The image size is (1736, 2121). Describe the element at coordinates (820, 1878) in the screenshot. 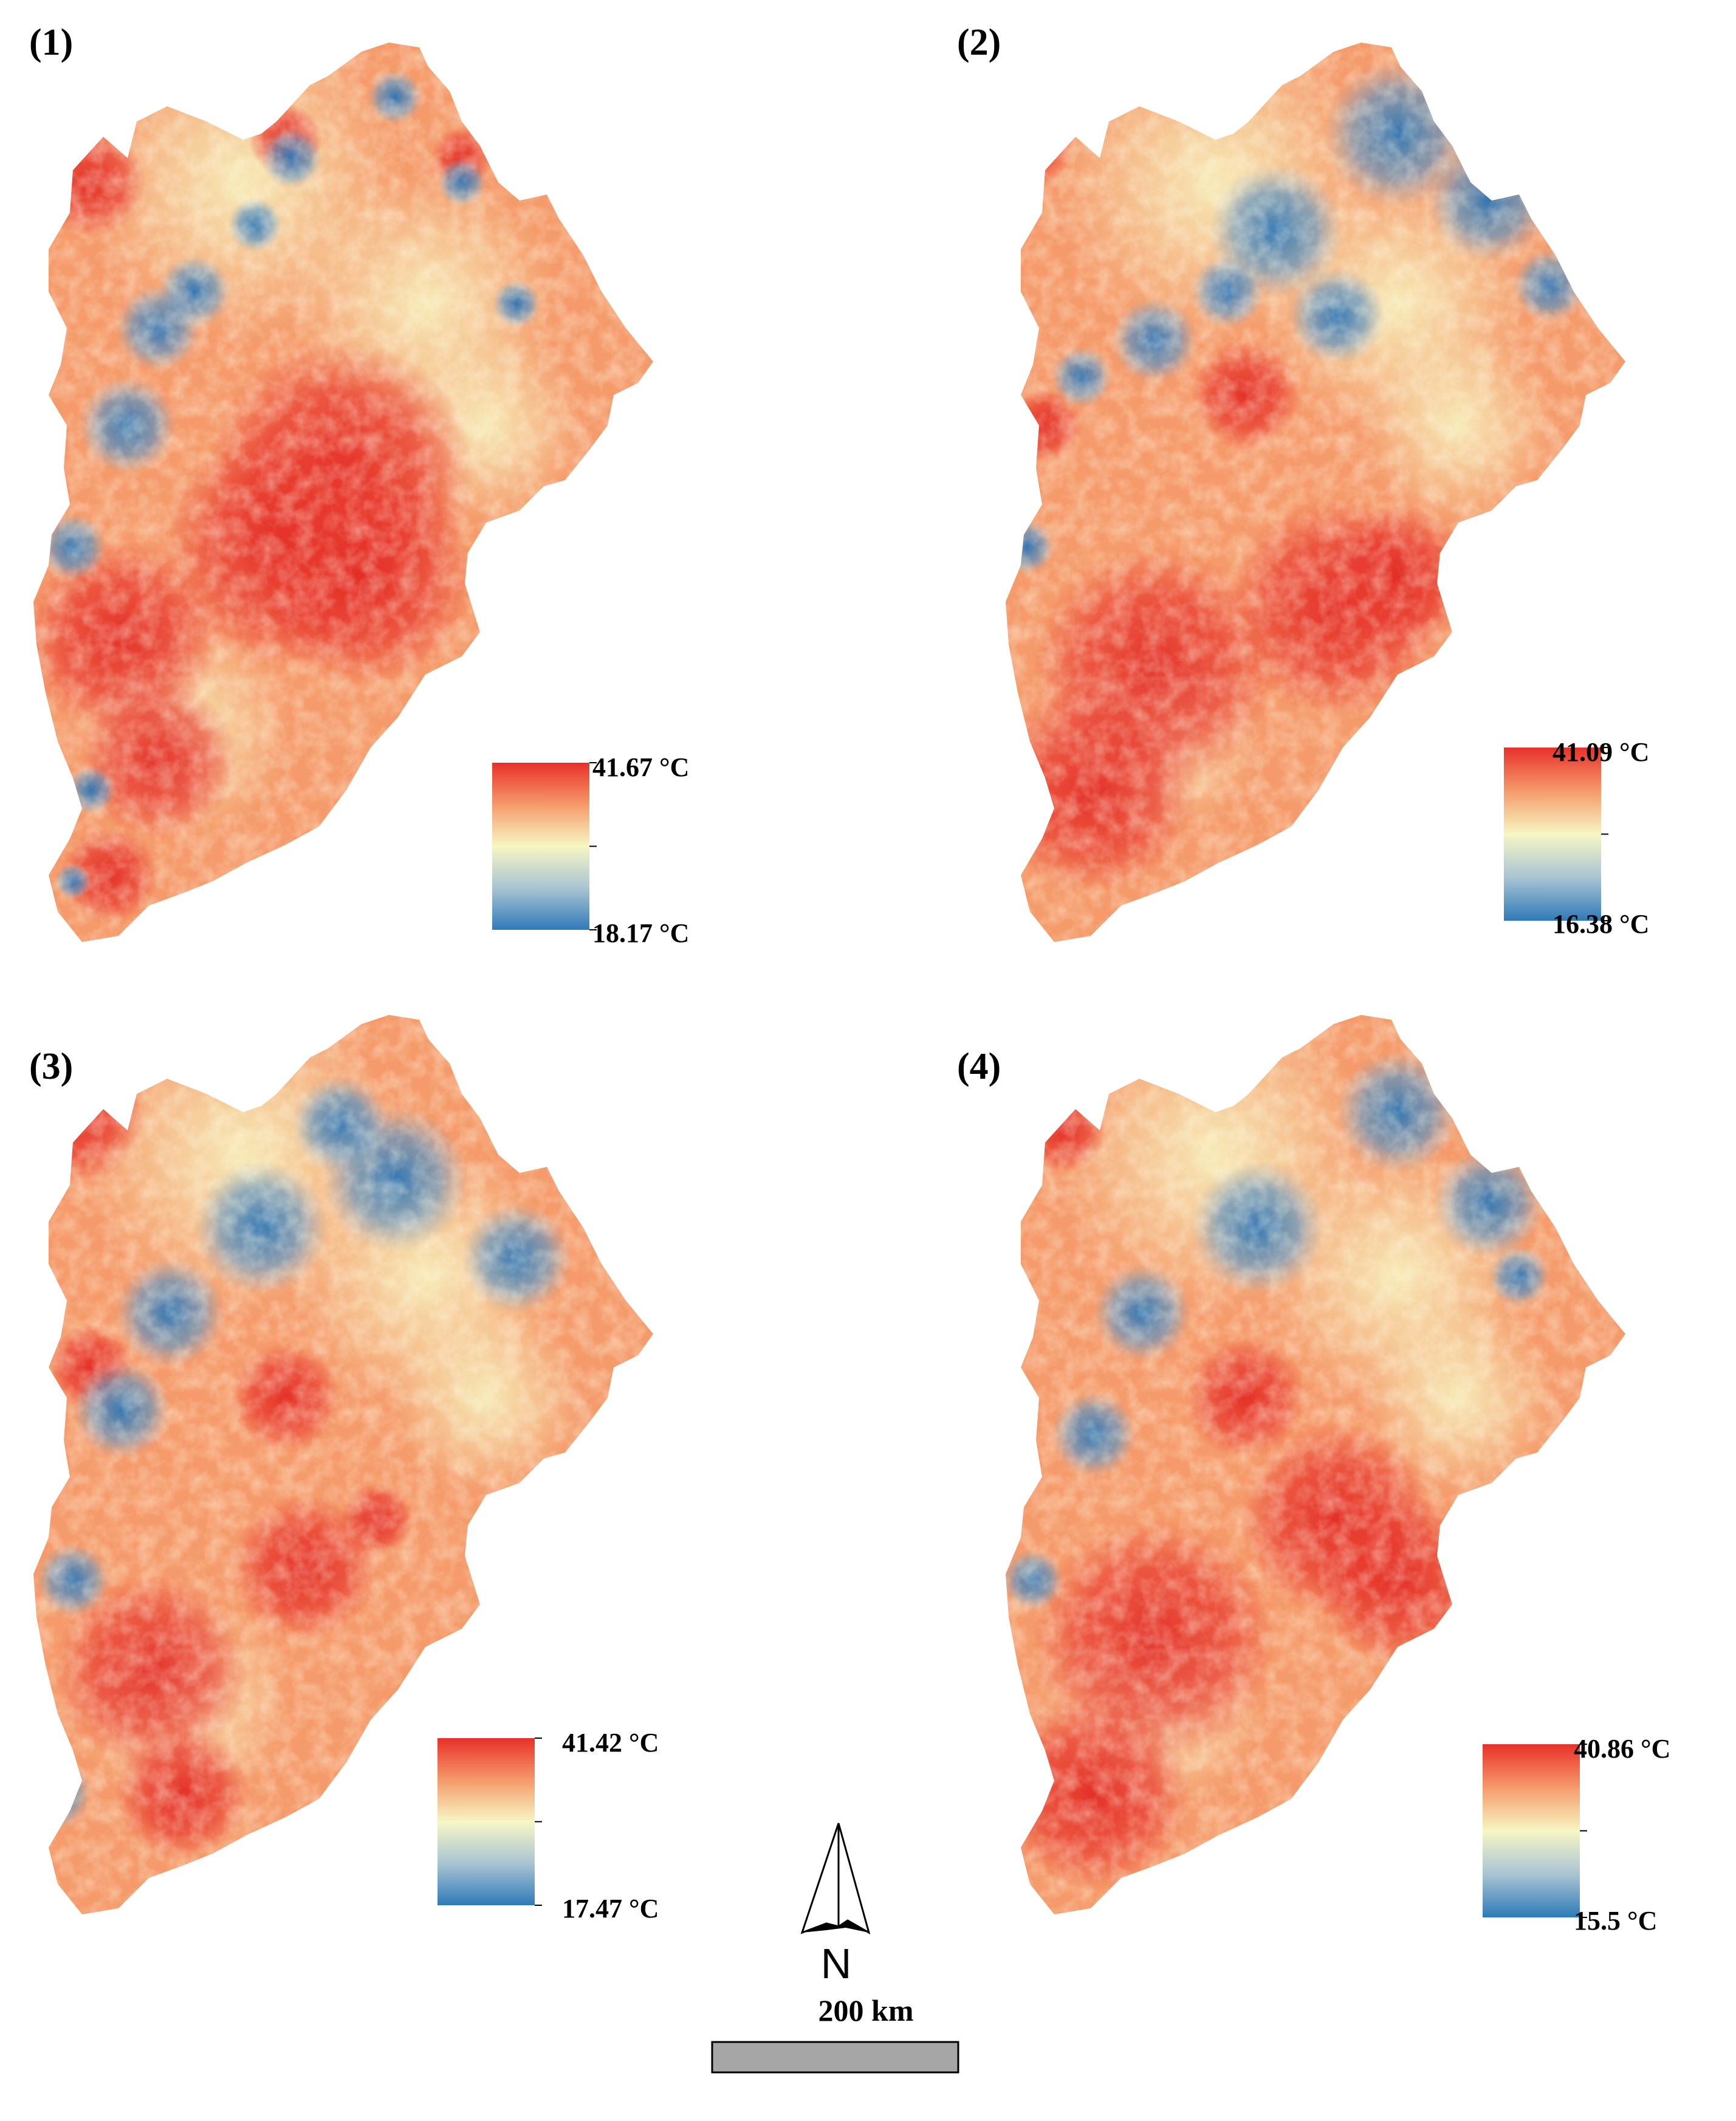

I see `north-arrow-left-half` at that location.